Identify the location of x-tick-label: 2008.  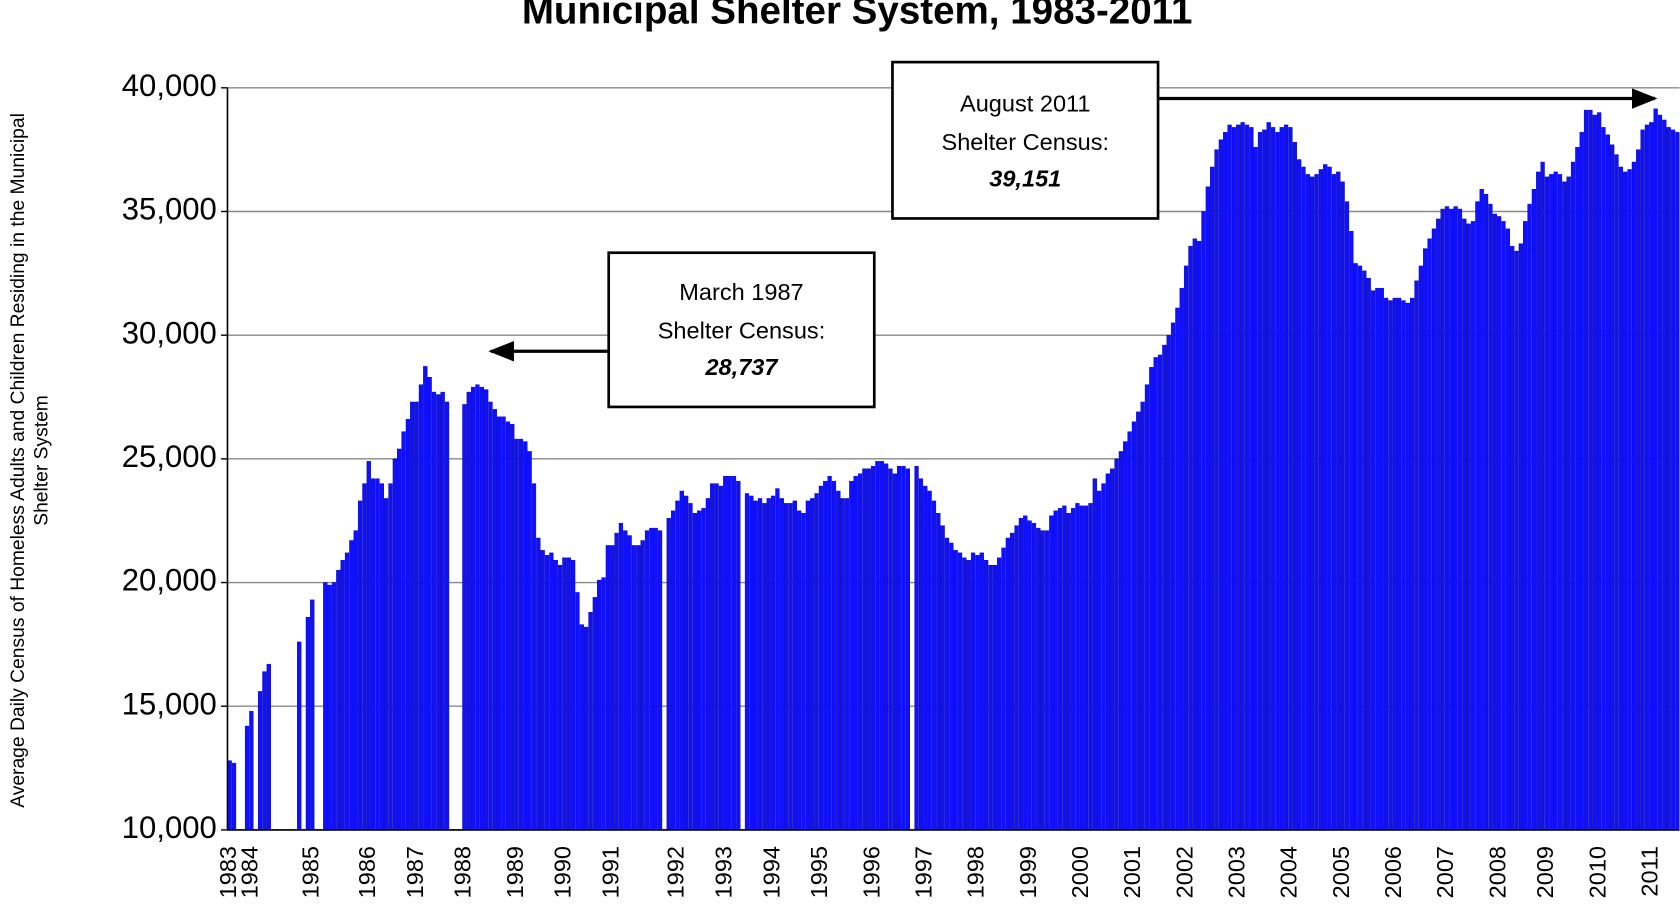
(1497, 872).